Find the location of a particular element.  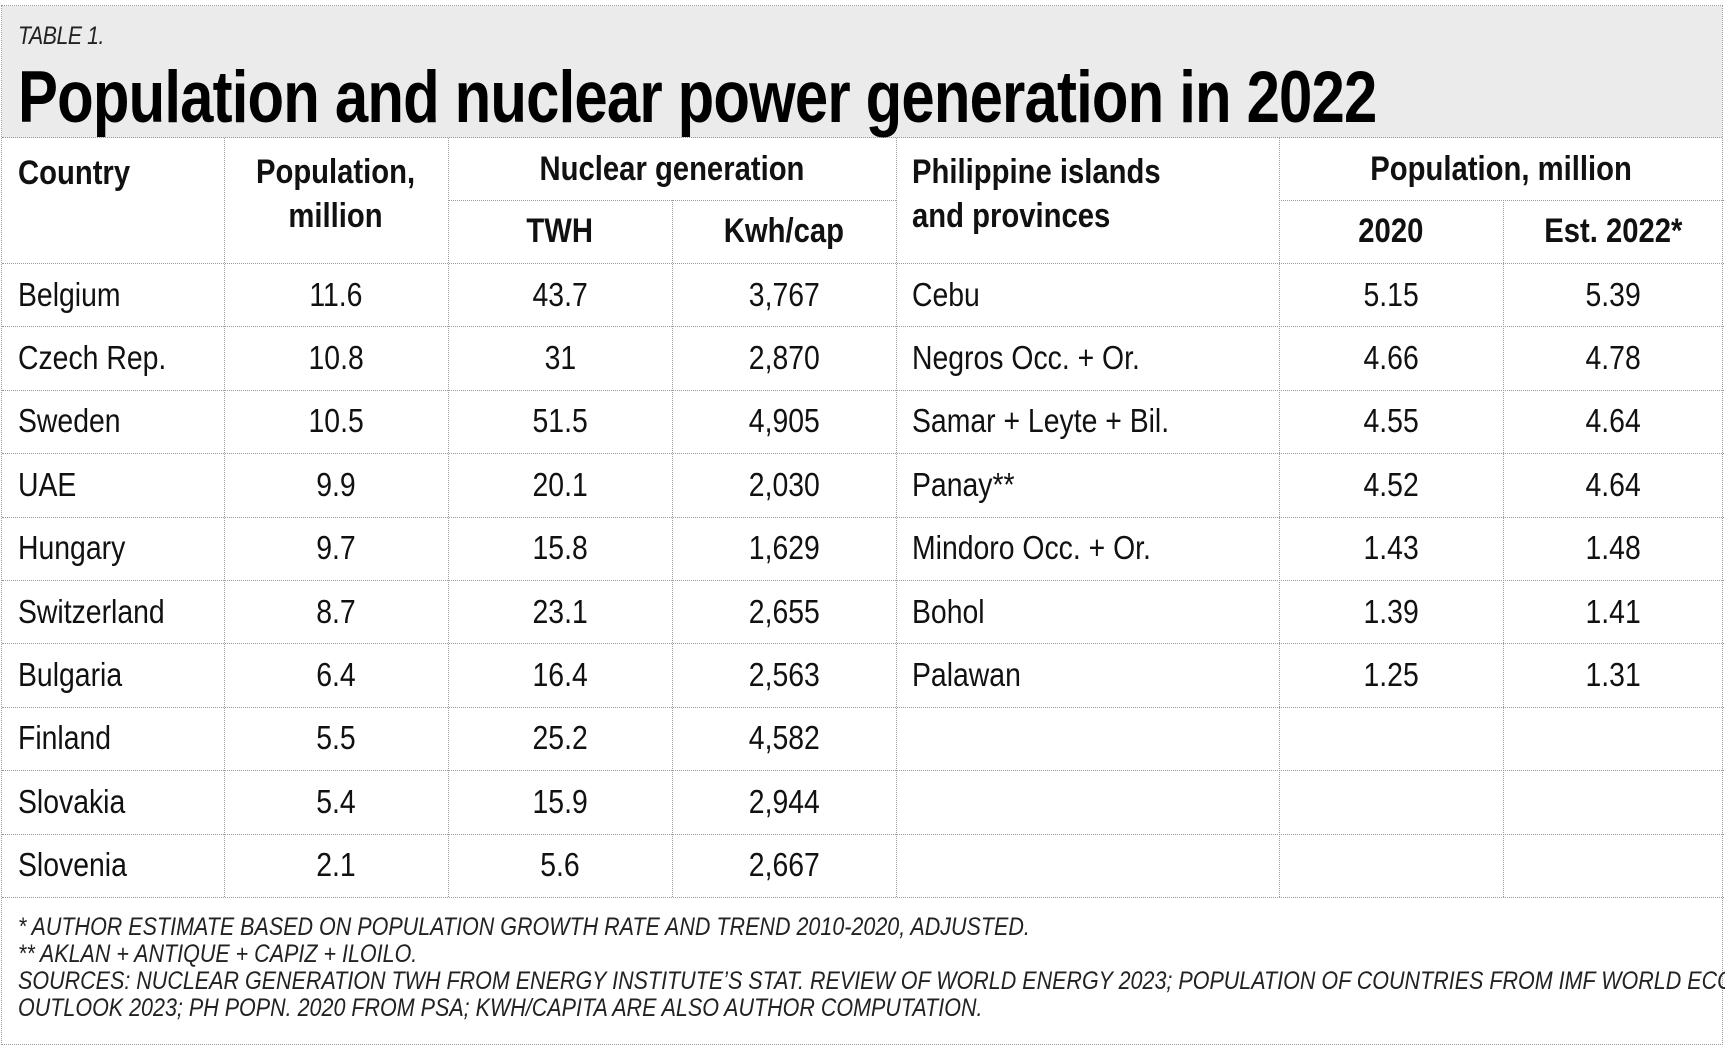

cell-pop-2020-text: 4.66 is located at coordinates (1391, 358).